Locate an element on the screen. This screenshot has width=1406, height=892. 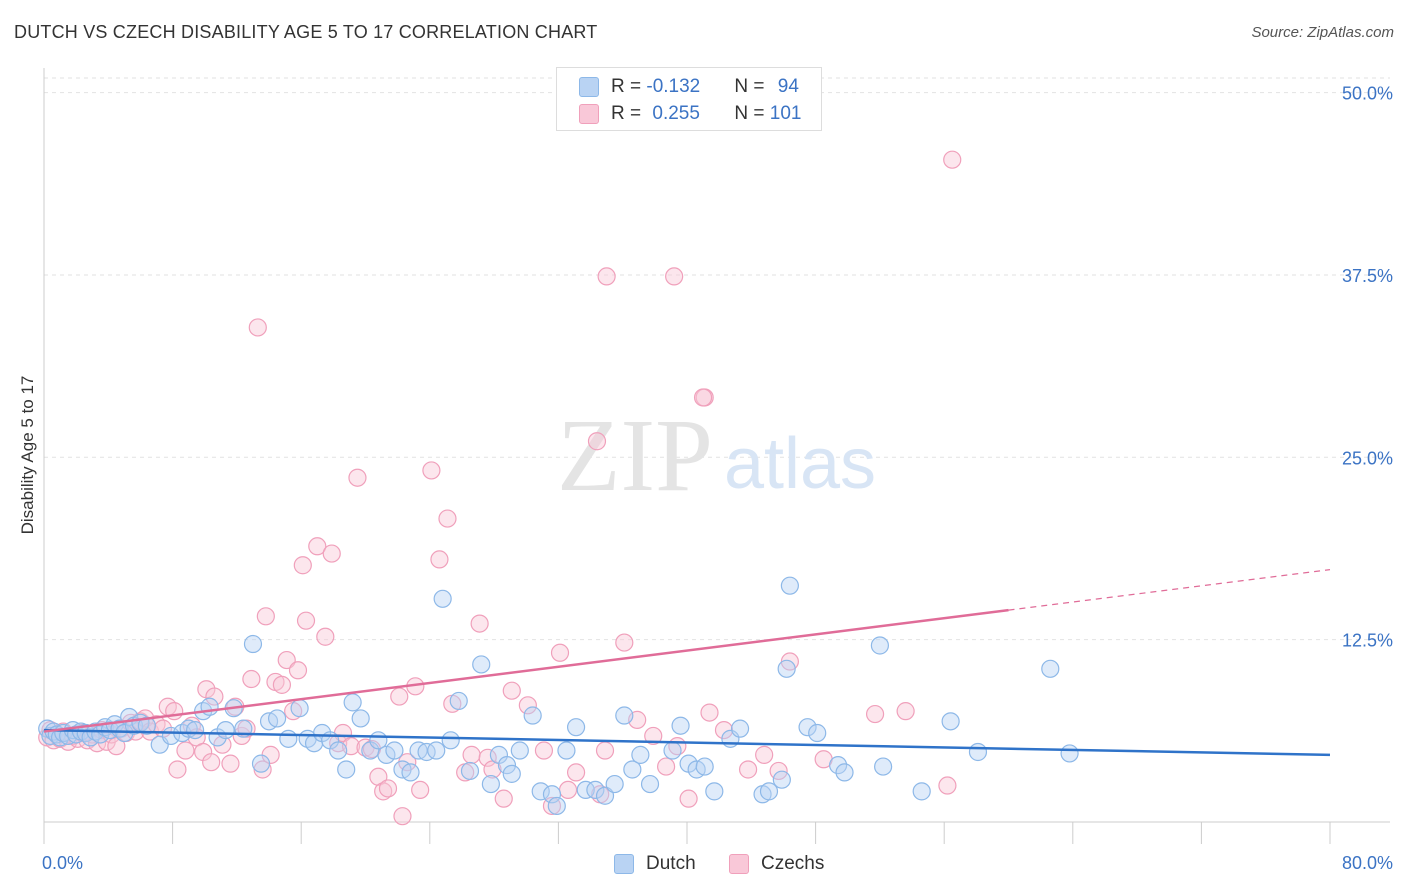
czechs-trend-line is located at coordinates (526, 670).